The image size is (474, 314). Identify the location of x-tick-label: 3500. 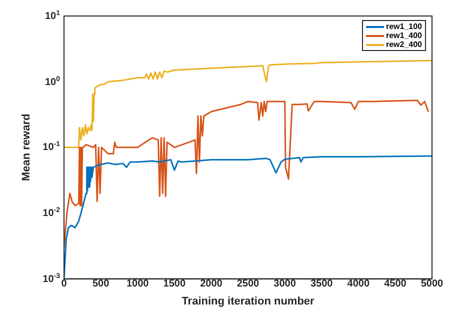
(322, 284).